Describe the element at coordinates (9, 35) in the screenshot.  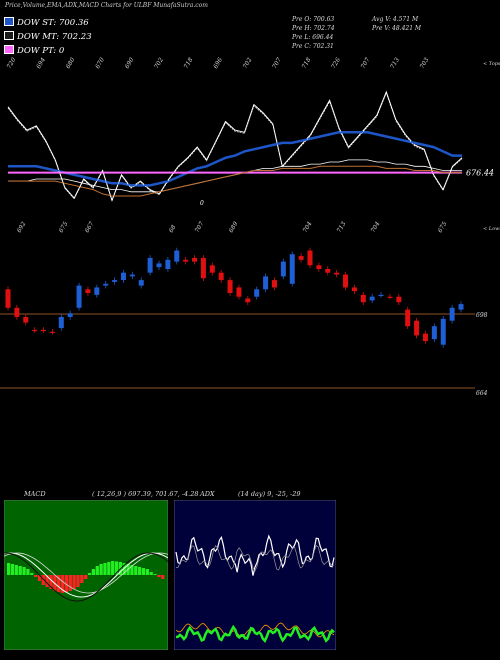
I see `legend-swatch-mt` at that location.